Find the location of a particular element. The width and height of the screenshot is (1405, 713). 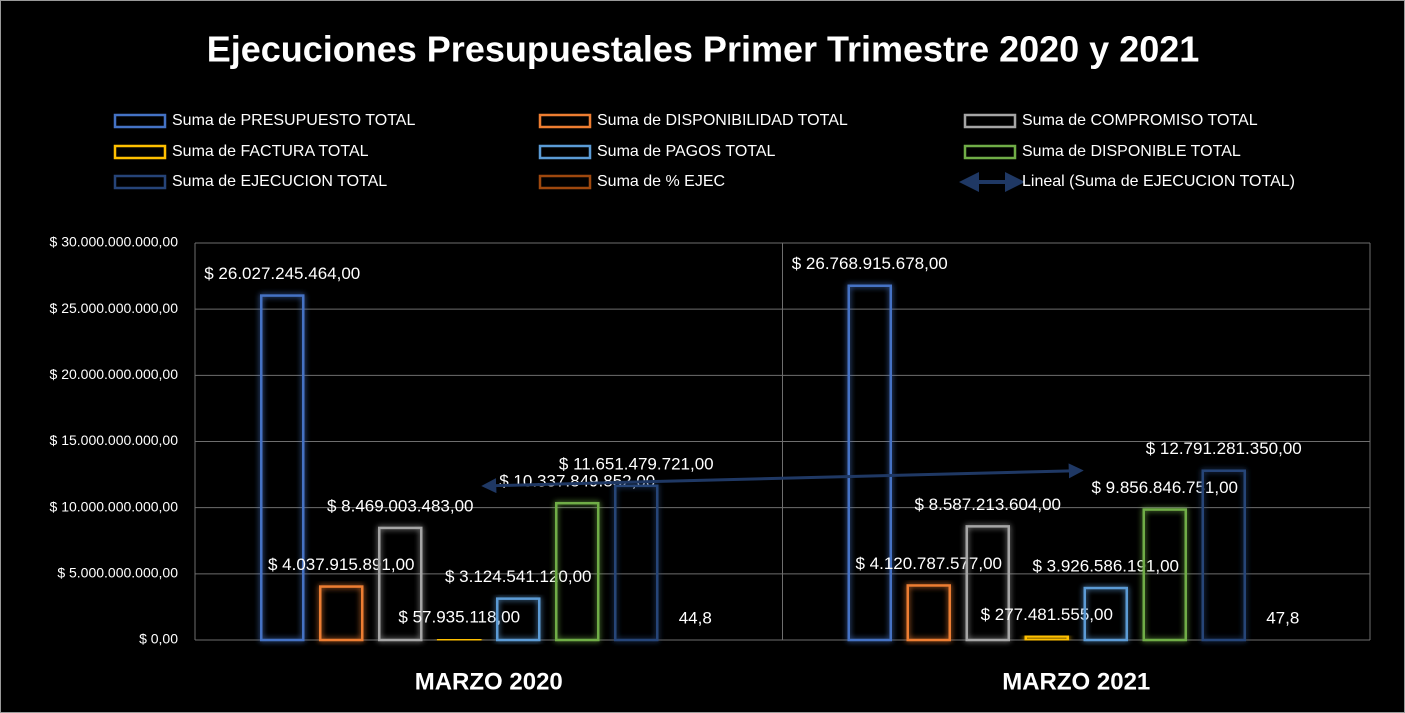

data-label: $ 277.481.555,00 is located at coordinates (1047, 614).